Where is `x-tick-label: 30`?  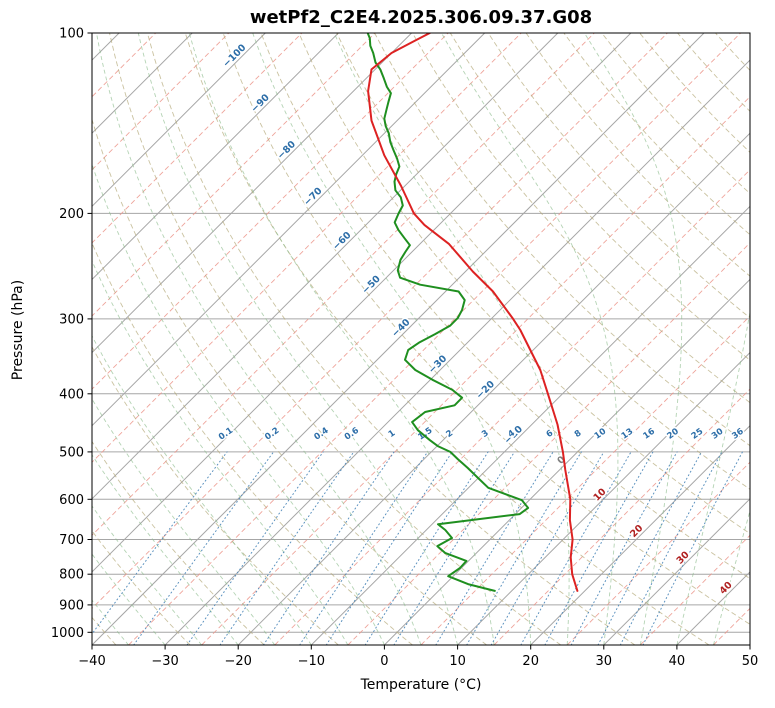
x-tick-label: 30 is located at coordinates (604, 661).